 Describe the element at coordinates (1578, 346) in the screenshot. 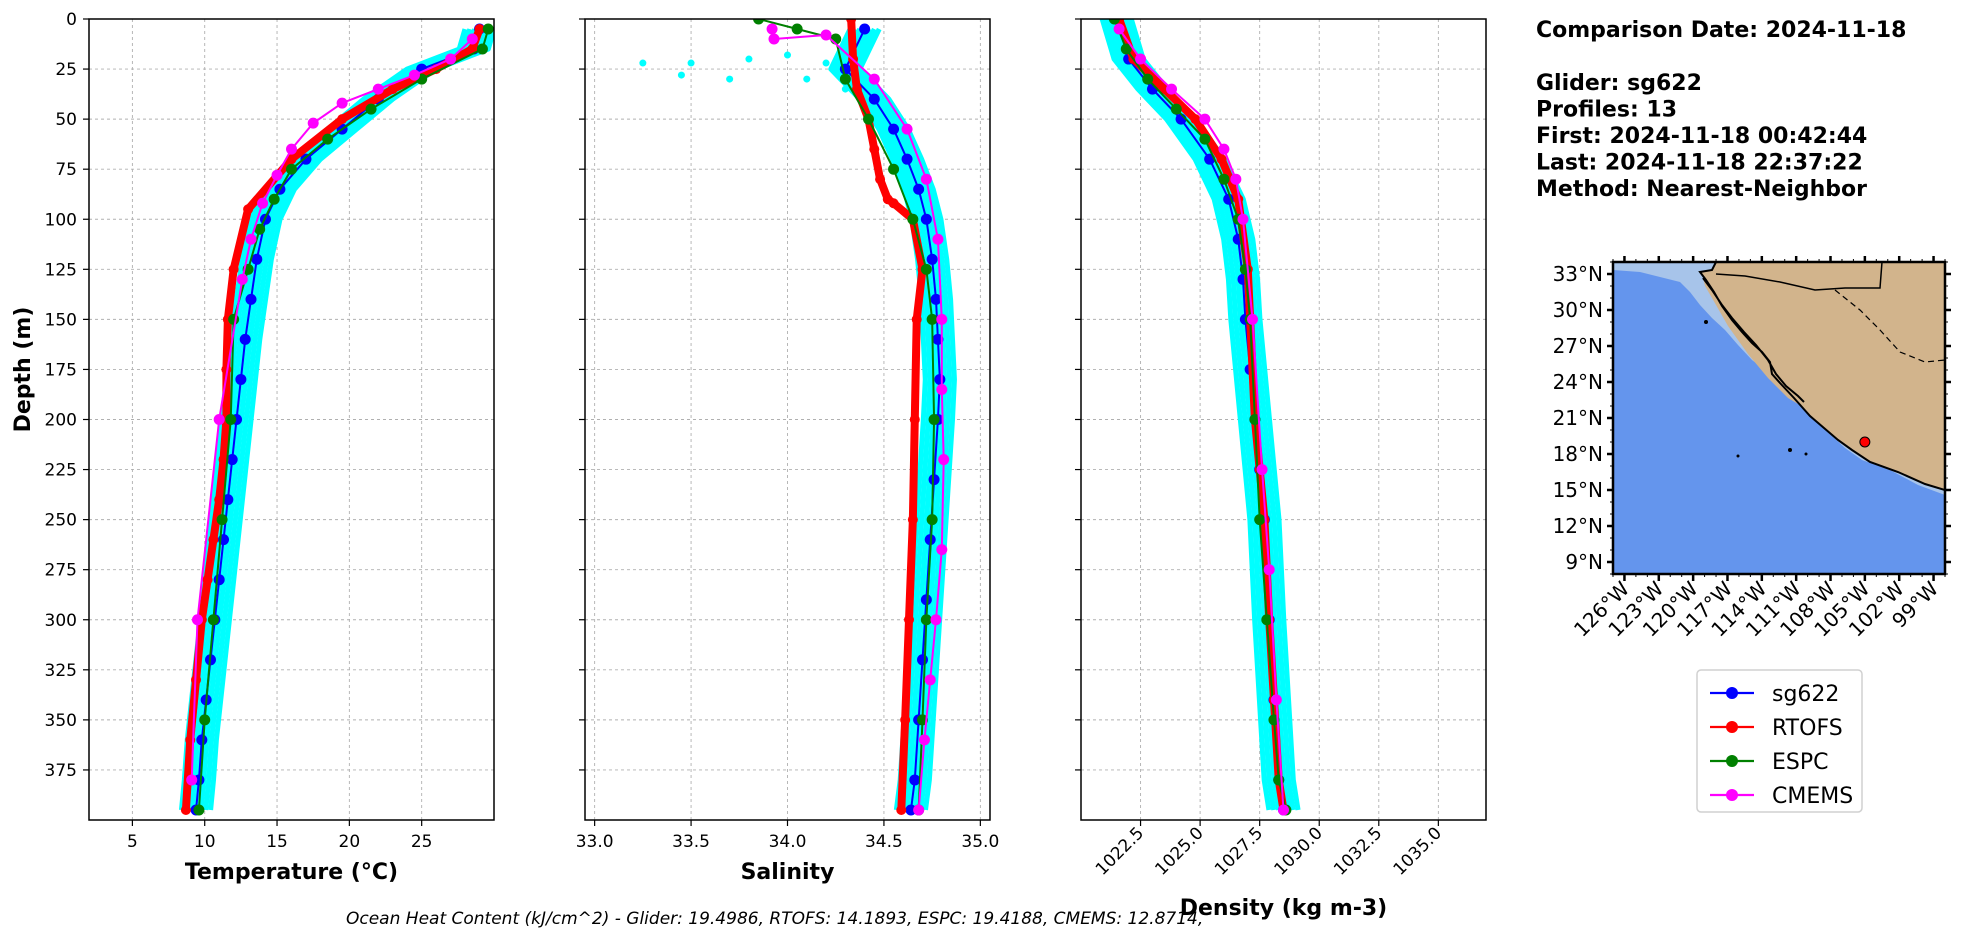

I see `map-lat-label: 27°N` at that location.